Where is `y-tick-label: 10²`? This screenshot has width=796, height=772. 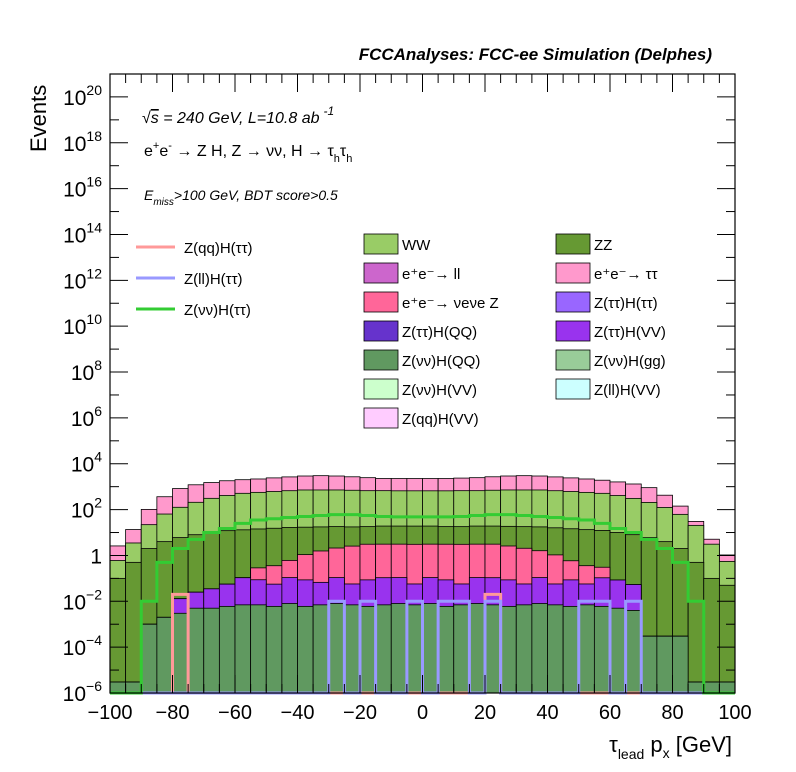 y-tick-label: 10² is located at coordinates (86, 509).